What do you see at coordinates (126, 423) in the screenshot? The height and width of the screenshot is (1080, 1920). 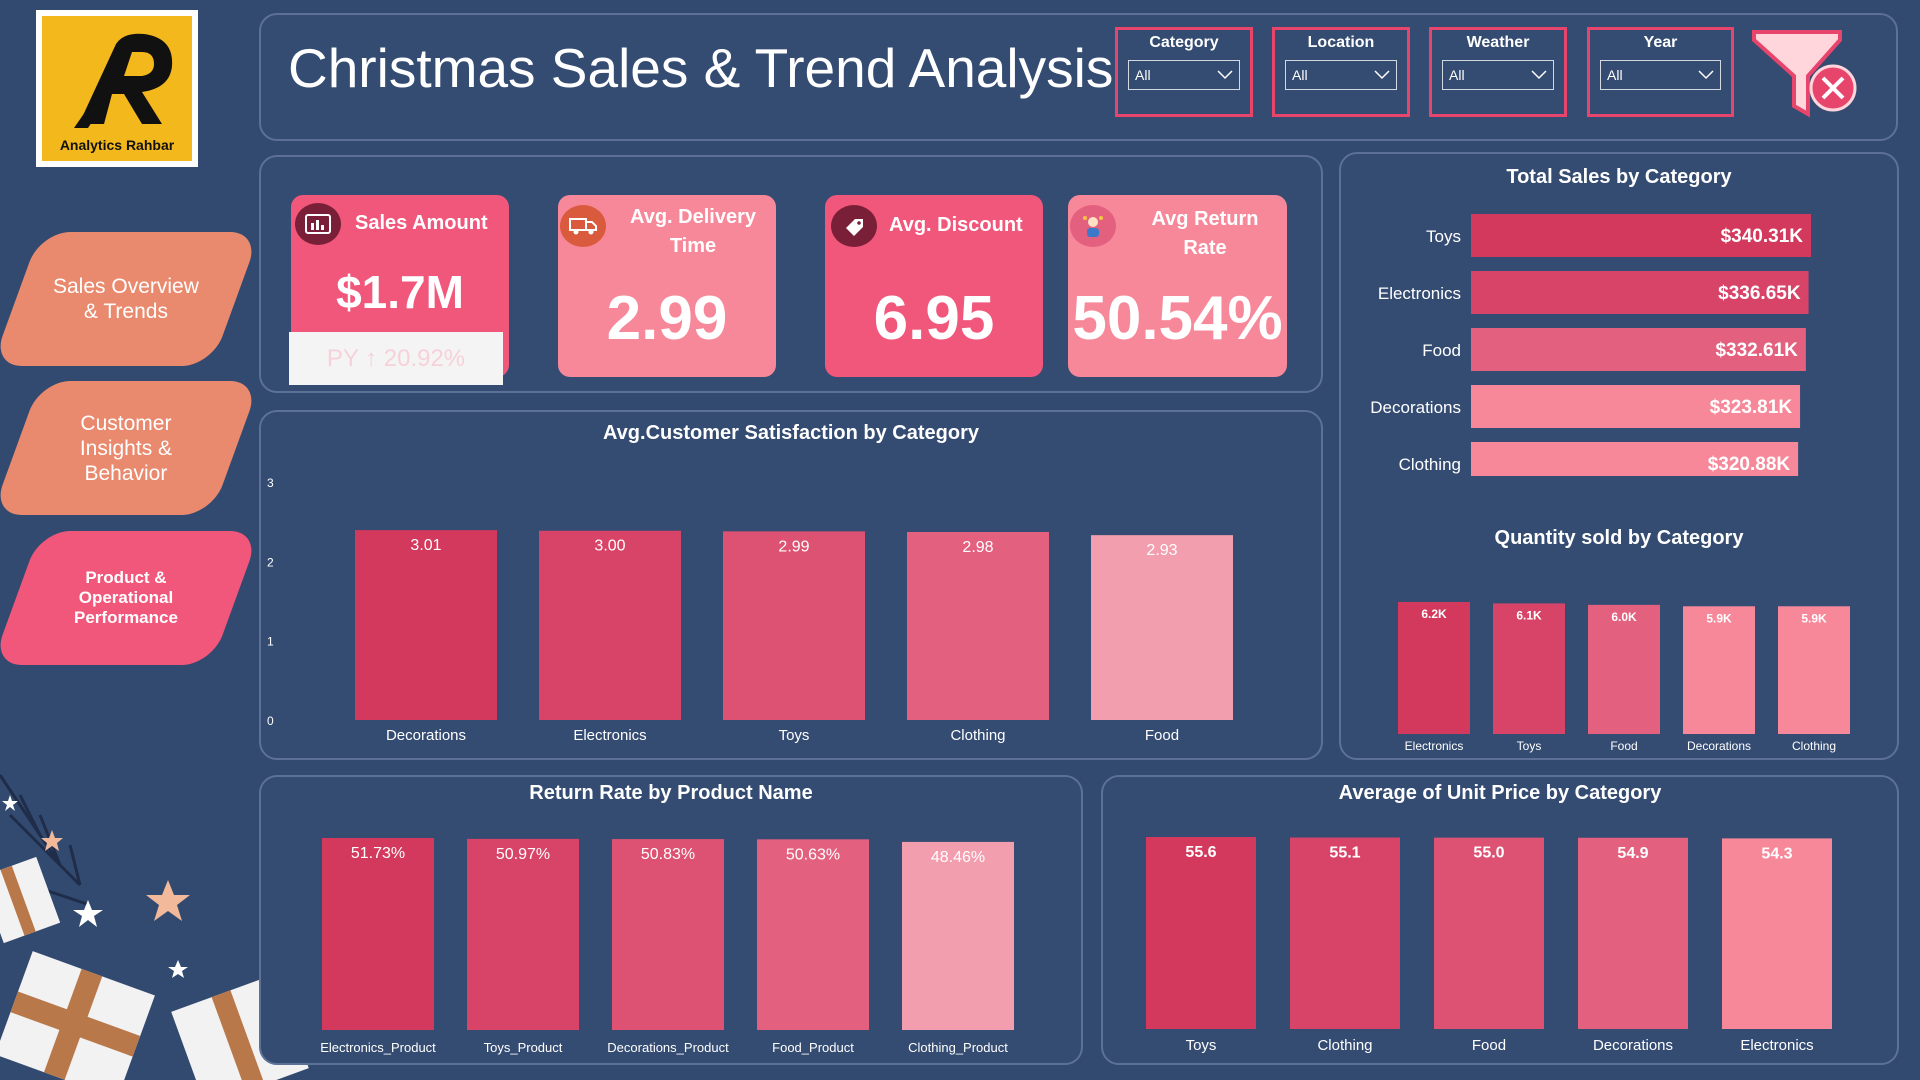 I see `nav-customer-insights-line-1: Customer` at bounding box center [126, 423].